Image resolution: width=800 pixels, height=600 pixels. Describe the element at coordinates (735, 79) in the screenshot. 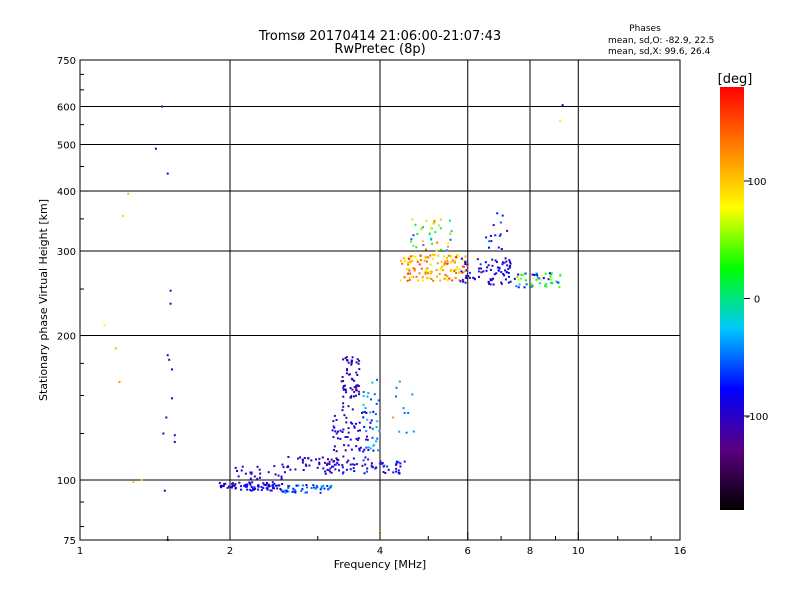

I see `colorbar-label: [deg]` at that location.